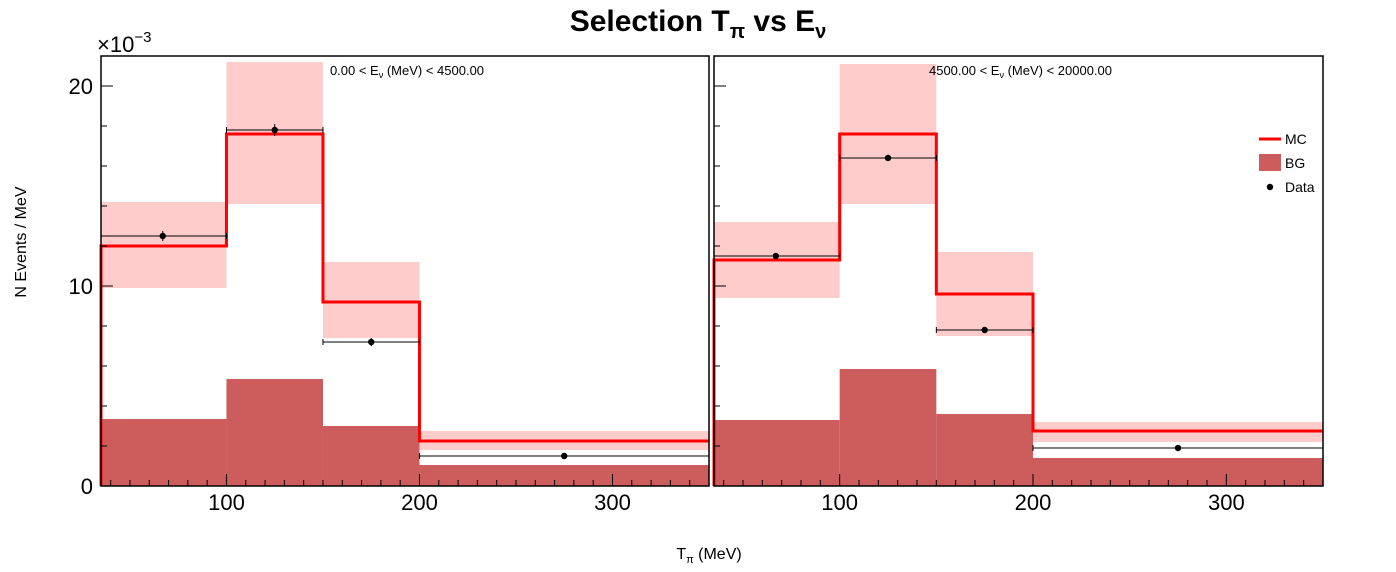 The image size is (1396, 572). Describe the element at coordinates (820, 32) in the screenshot. I see `title-subscript-nu: ν` at that location.